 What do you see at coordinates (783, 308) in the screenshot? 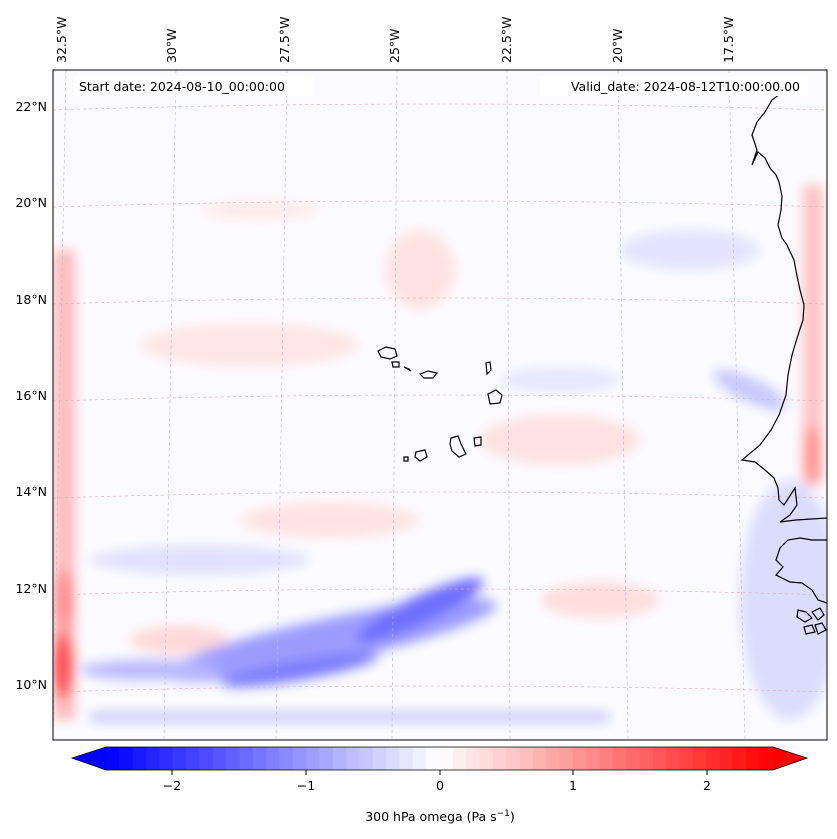
I see `africa-coastline` at bounding box center [783, 308].